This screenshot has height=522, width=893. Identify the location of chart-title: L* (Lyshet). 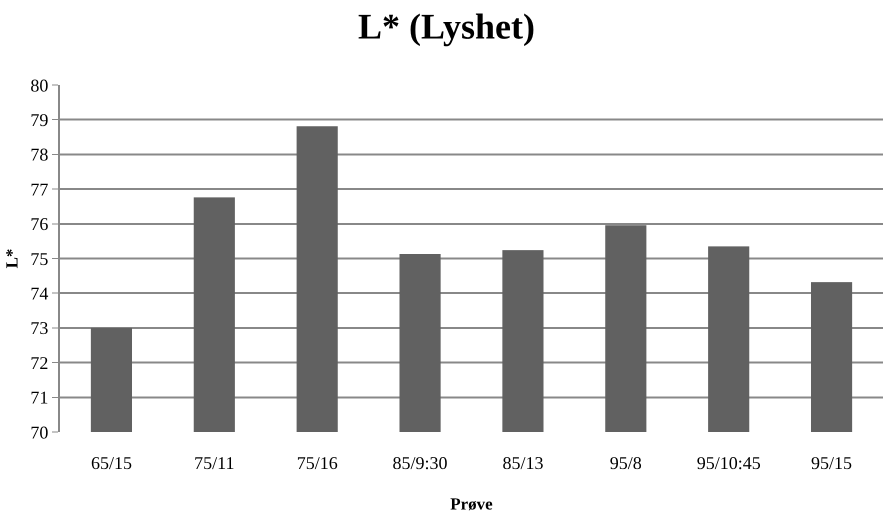
(447, 26).